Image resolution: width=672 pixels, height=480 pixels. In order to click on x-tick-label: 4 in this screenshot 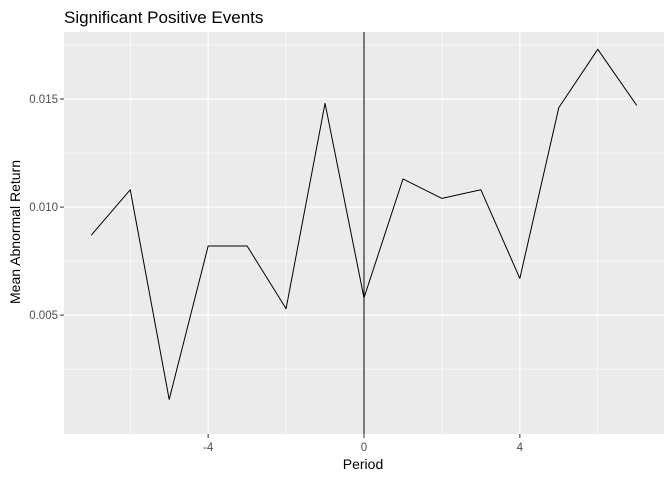, I will do `click(520, 448)`.